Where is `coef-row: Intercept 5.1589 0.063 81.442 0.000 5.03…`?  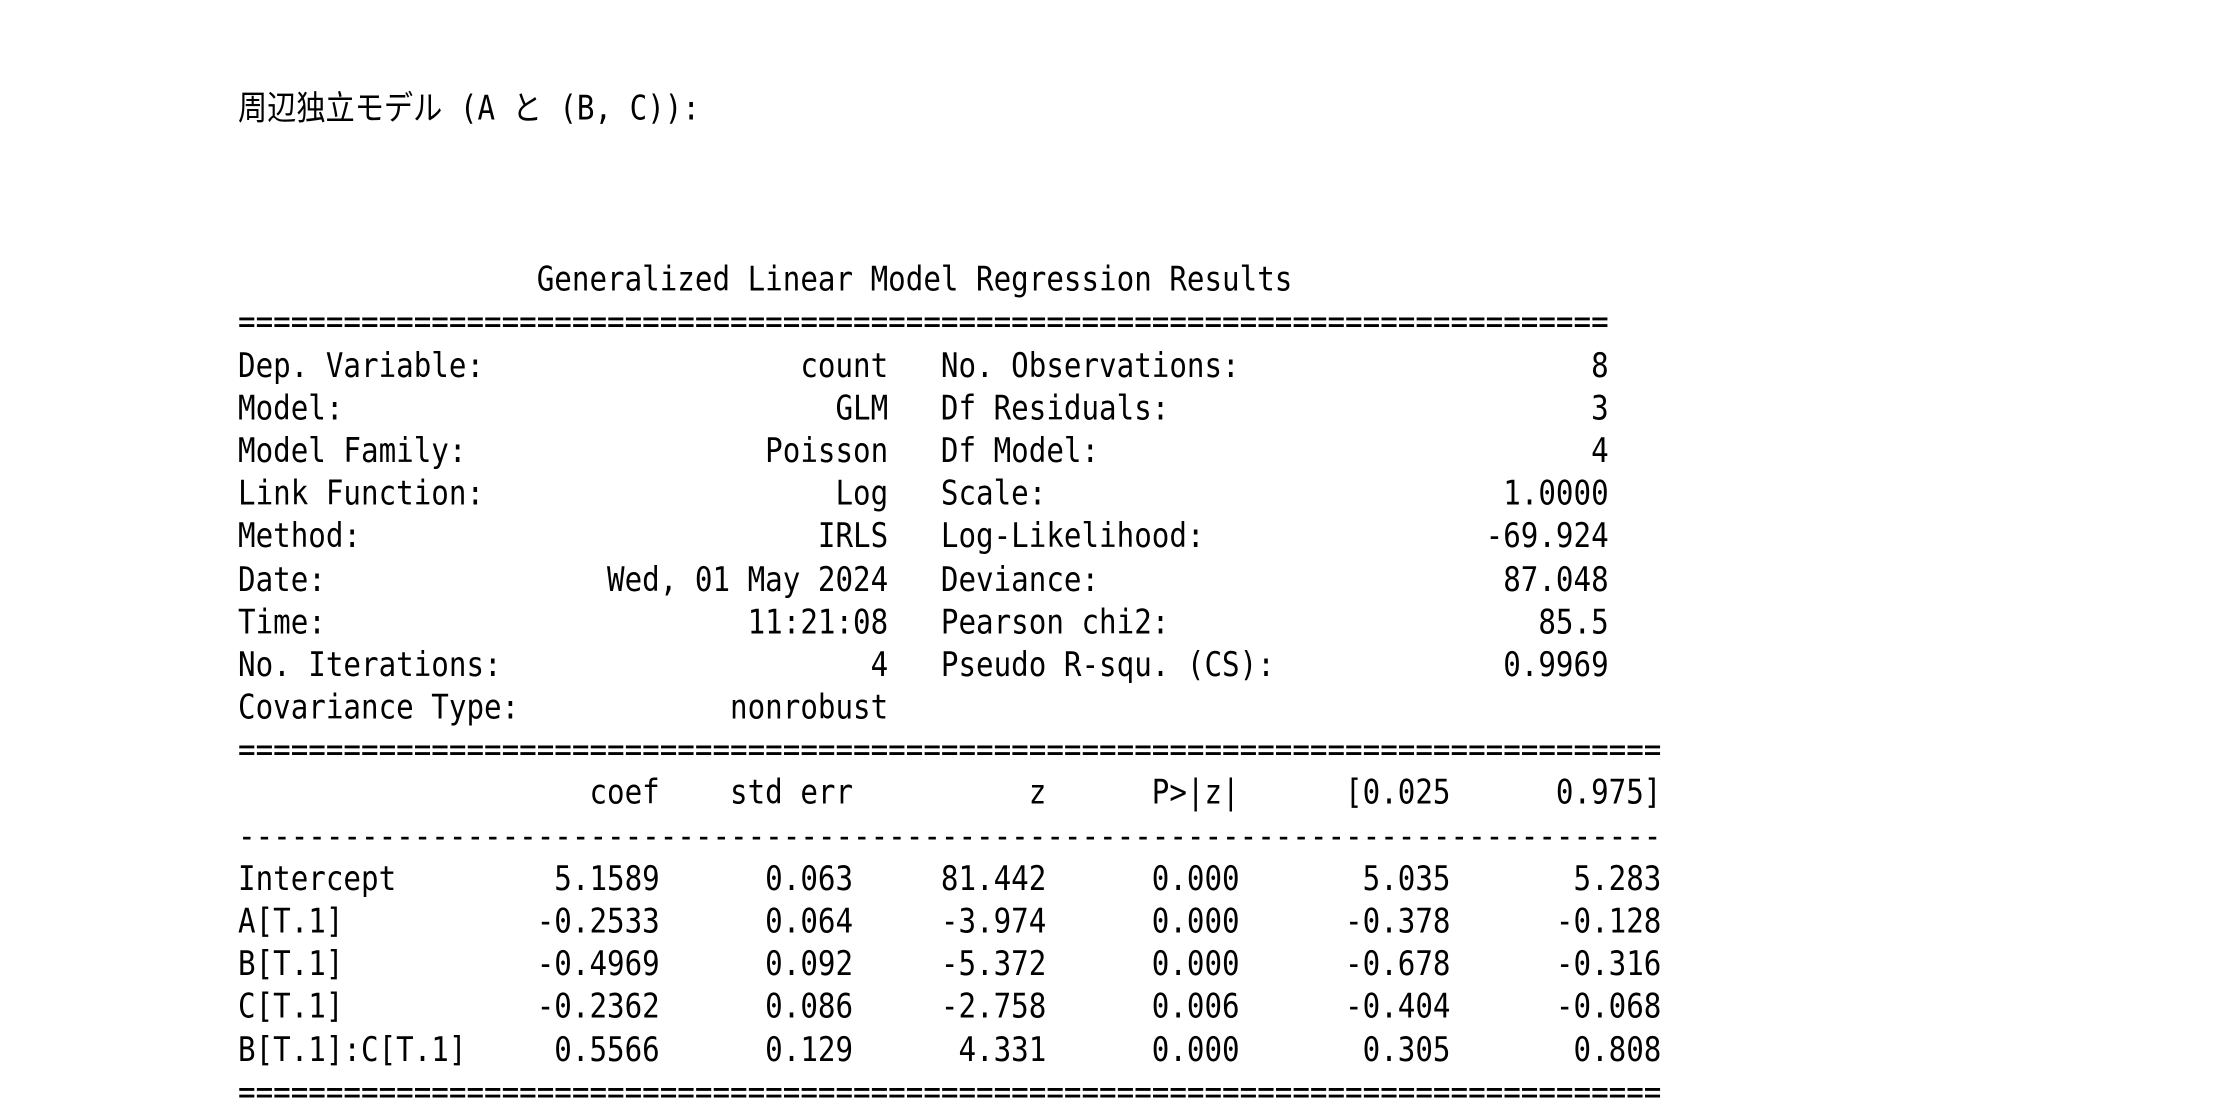
coef-row: Intercept 5.1589 0.063 81.442 0.000 5.03… is located at coordinates (950, 878).